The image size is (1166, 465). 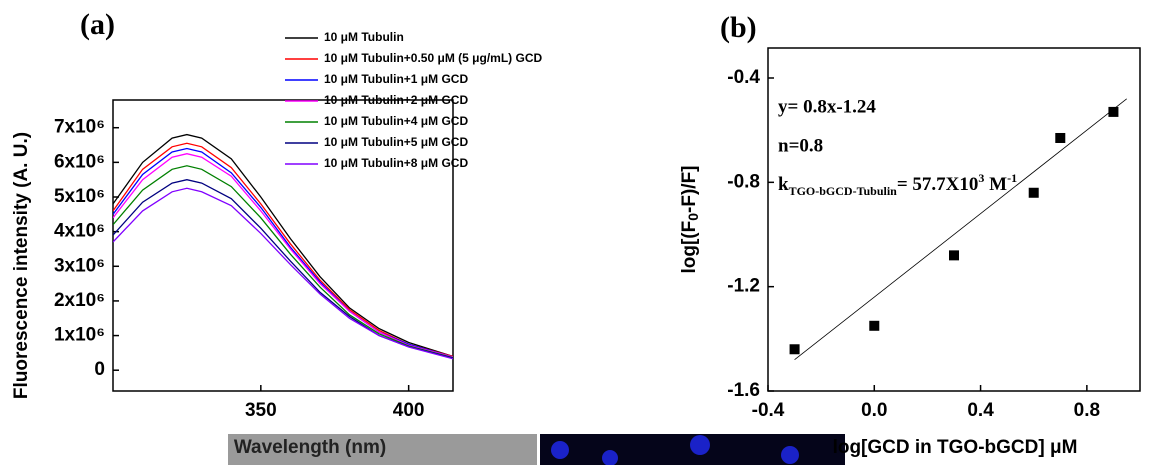 I want to click on annotation-part: TGO-bGCD-Tubulin, so click(x=843, y=191).